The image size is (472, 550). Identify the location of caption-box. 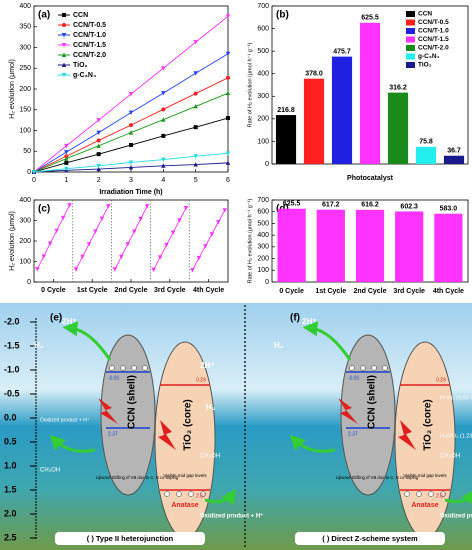
(130, 538).